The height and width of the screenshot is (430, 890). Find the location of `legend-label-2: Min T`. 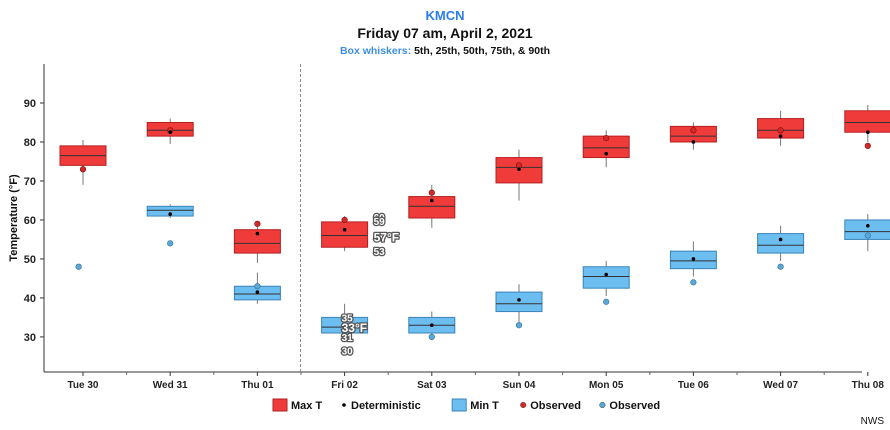

legend-label-2: Min T is located at coordinates (484, 406).